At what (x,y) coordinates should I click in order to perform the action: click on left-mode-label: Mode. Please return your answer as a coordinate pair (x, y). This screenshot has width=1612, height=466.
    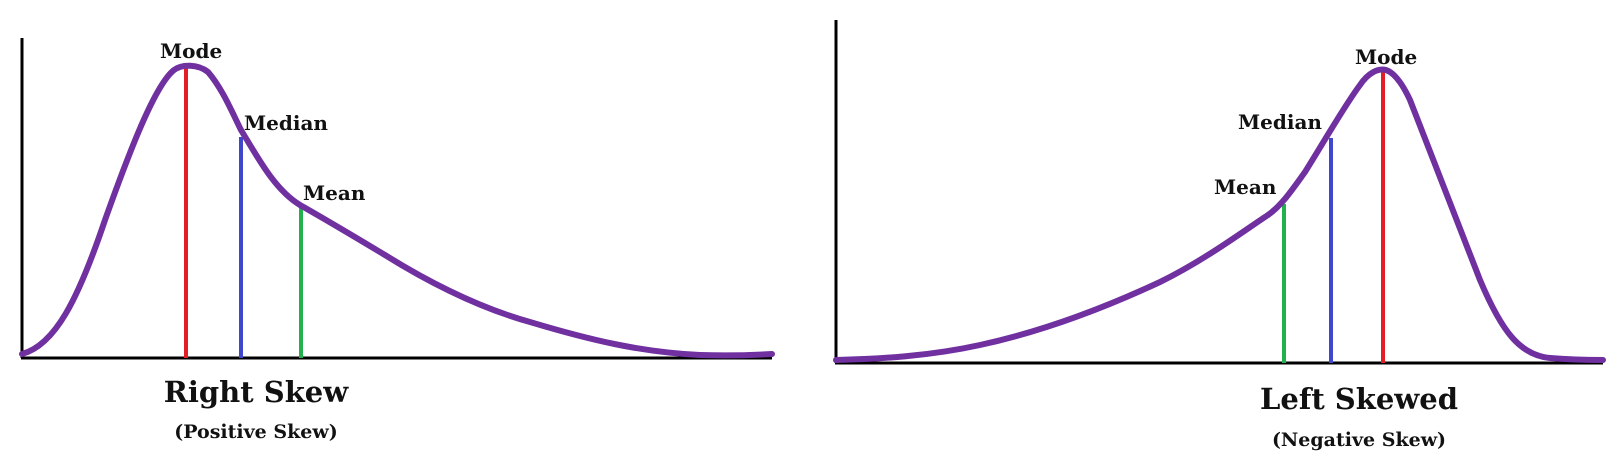
    Looking at the image, I should click on (191, 51).